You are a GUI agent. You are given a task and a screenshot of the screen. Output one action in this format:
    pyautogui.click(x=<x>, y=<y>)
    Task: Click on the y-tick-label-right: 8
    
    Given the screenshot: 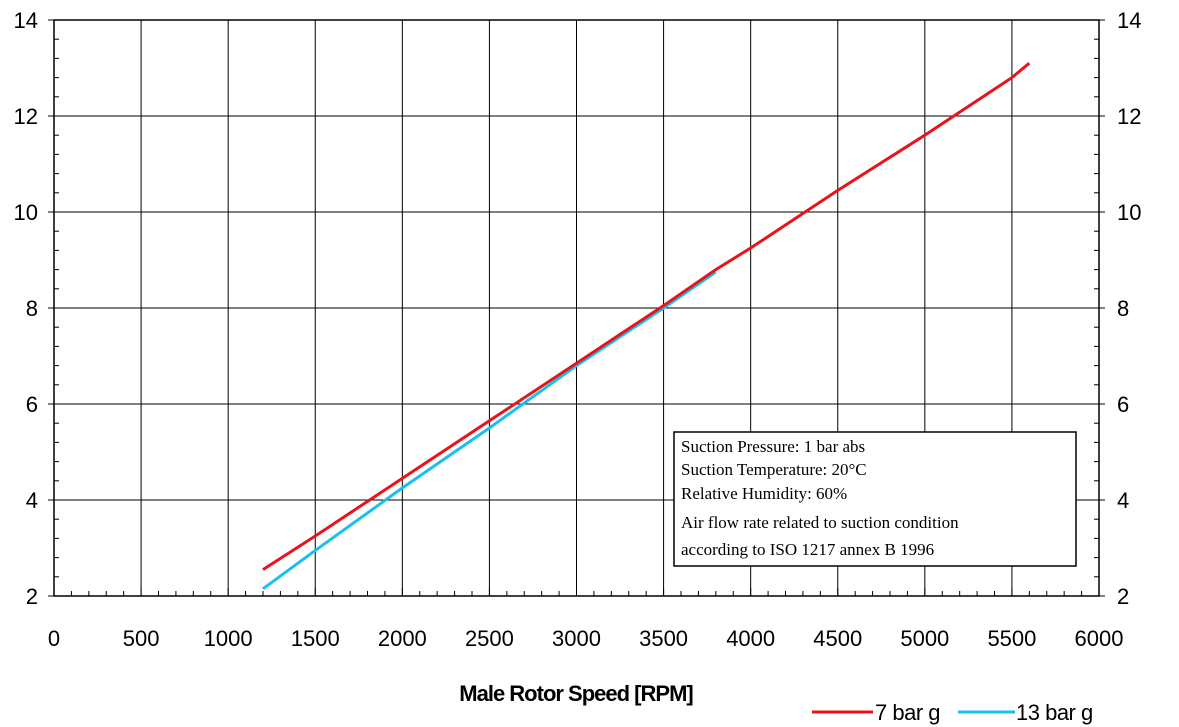 What is the action you would take?
    pyautogui.click(x=1123, y=308)
    